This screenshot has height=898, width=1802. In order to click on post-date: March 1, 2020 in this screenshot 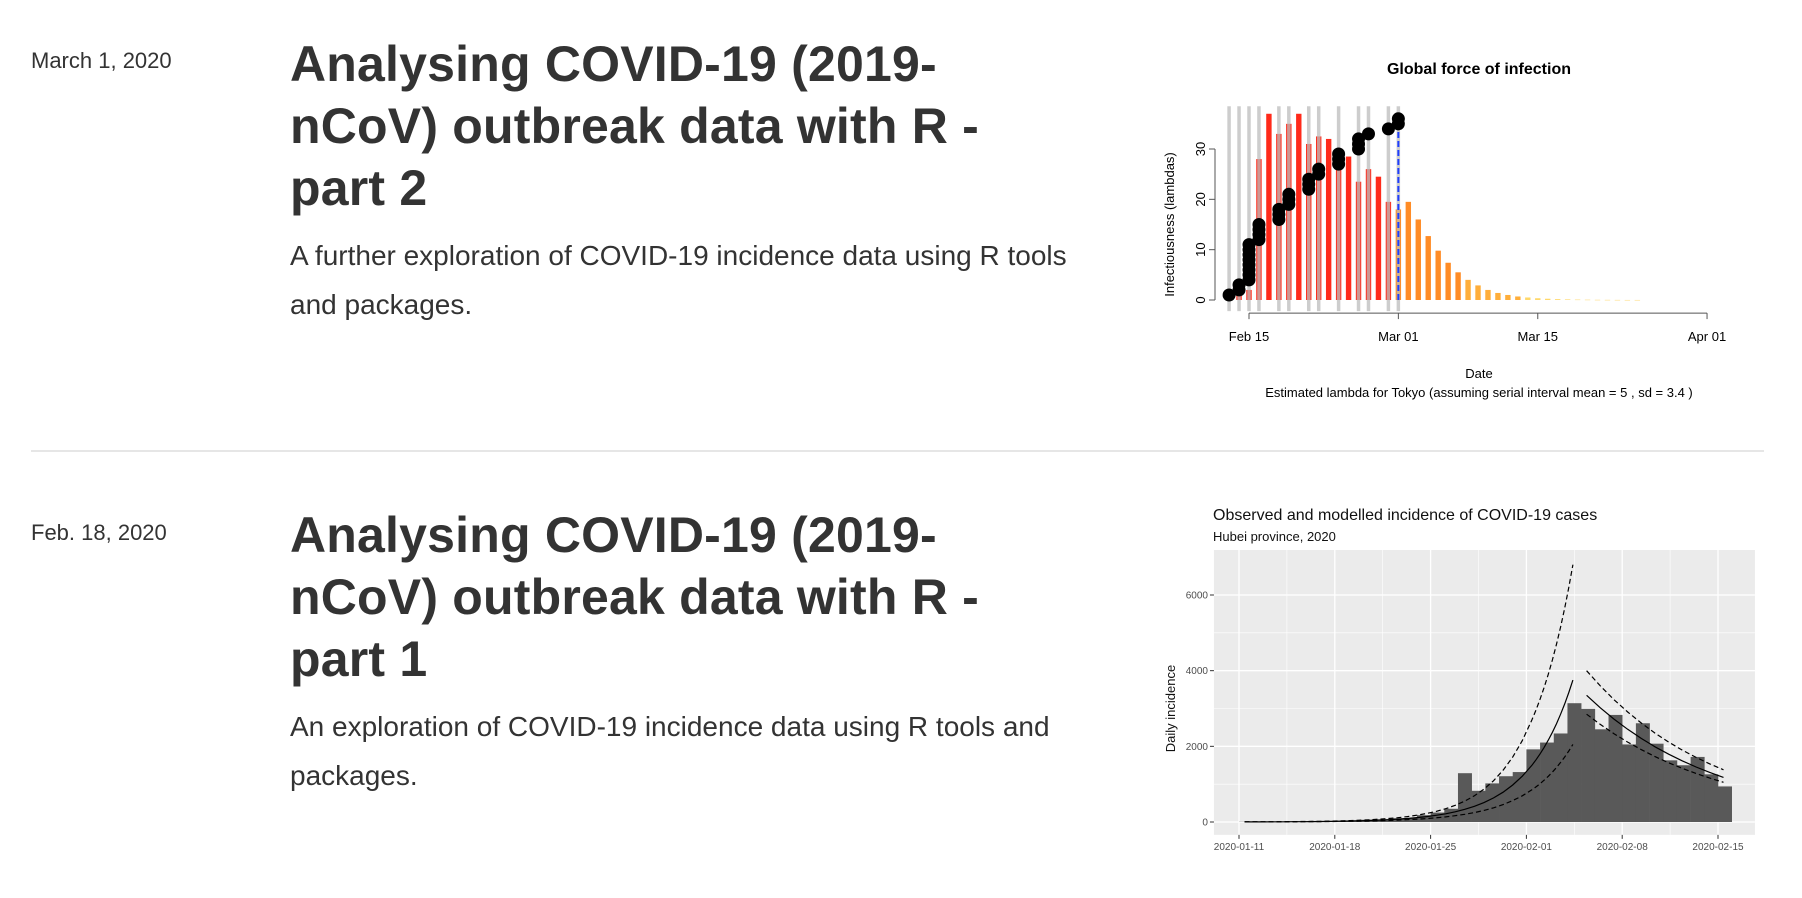, I will do `click(101, 60)`.